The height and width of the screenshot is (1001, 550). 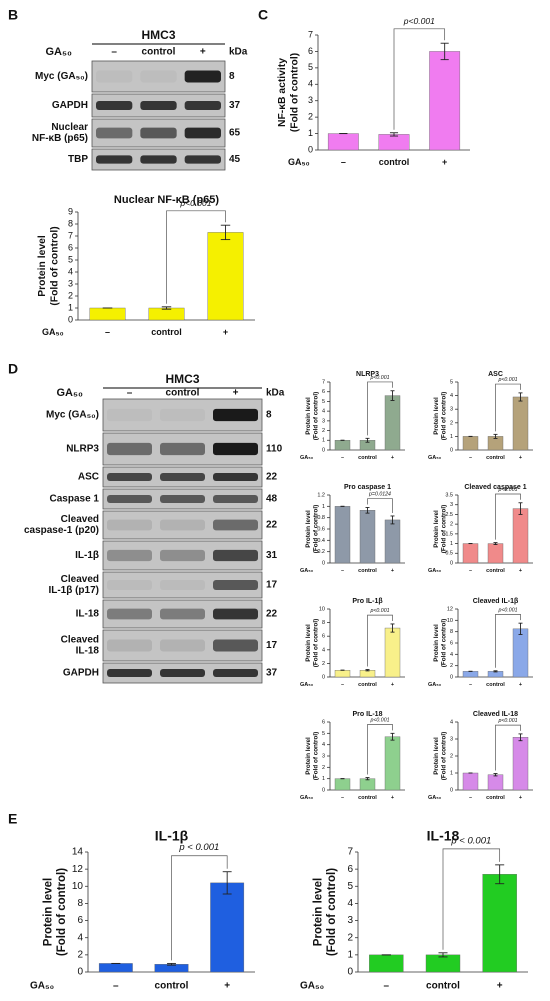 I want to click on y-tick-label: 3.5, so click(x=449, y=495).